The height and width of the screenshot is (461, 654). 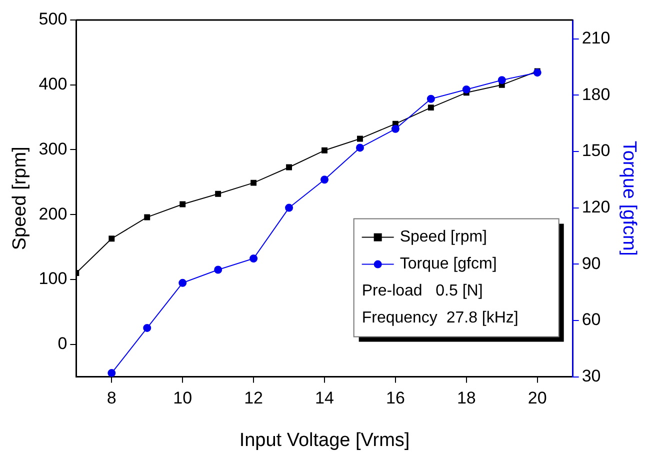 I want to click on x-tick-label: 8, so click(x=111, y=398).